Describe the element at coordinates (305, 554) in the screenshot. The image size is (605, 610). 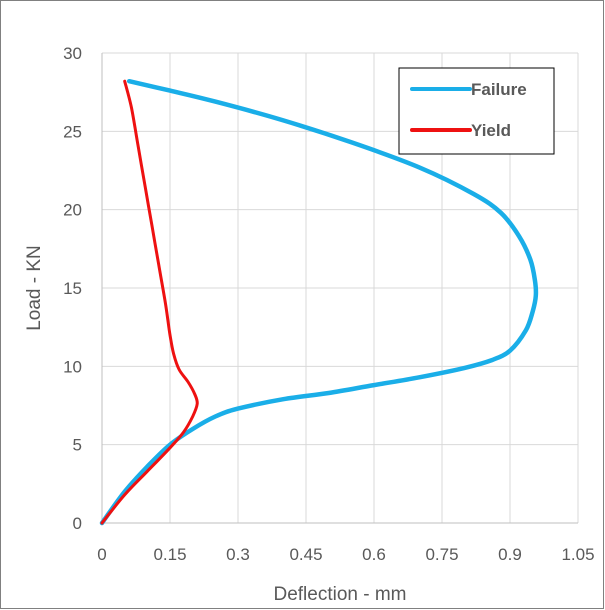
I see `x-tick-label: 0.45` at that location.